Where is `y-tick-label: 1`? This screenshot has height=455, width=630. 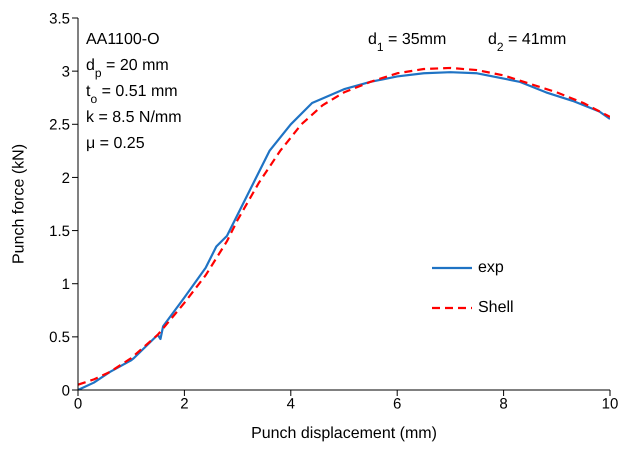
y-tick-label: 1 is located at coordinates (66, 285).